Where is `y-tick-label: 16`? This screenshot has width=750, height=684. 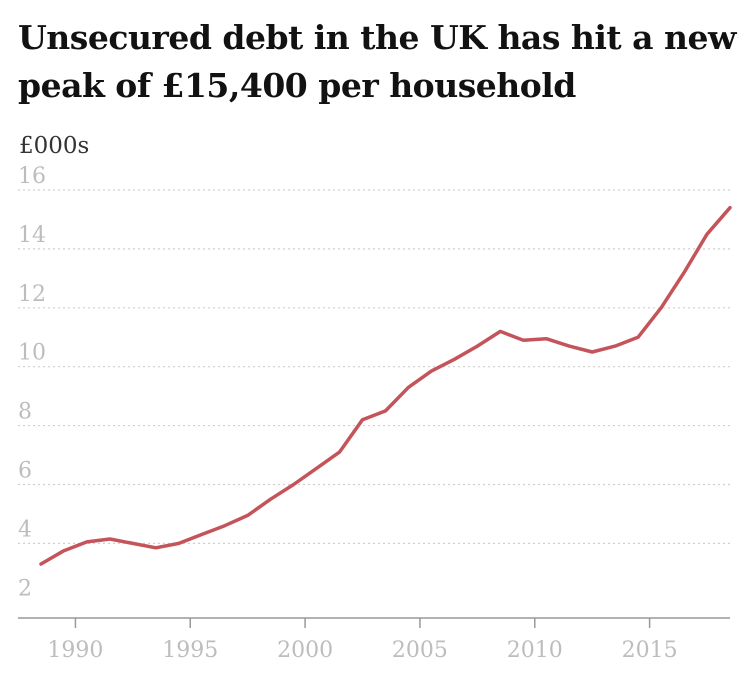 y-tick-label: 16 is located at coordinates (32, 176).